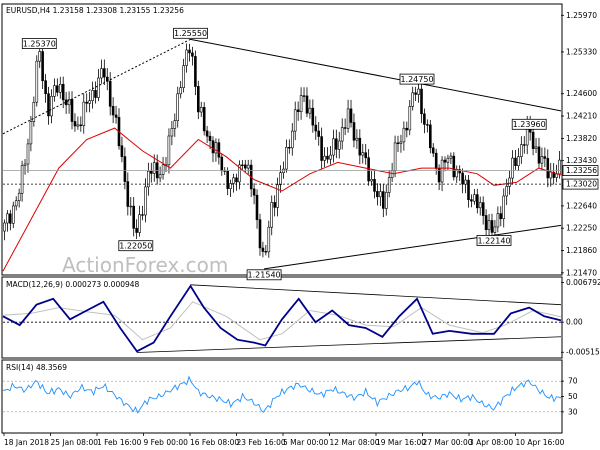 This screenshot has width=600, height=450. Describe the element at coordinates (282, 321) in the screenshot. I see `macd-signal-line` at that location.